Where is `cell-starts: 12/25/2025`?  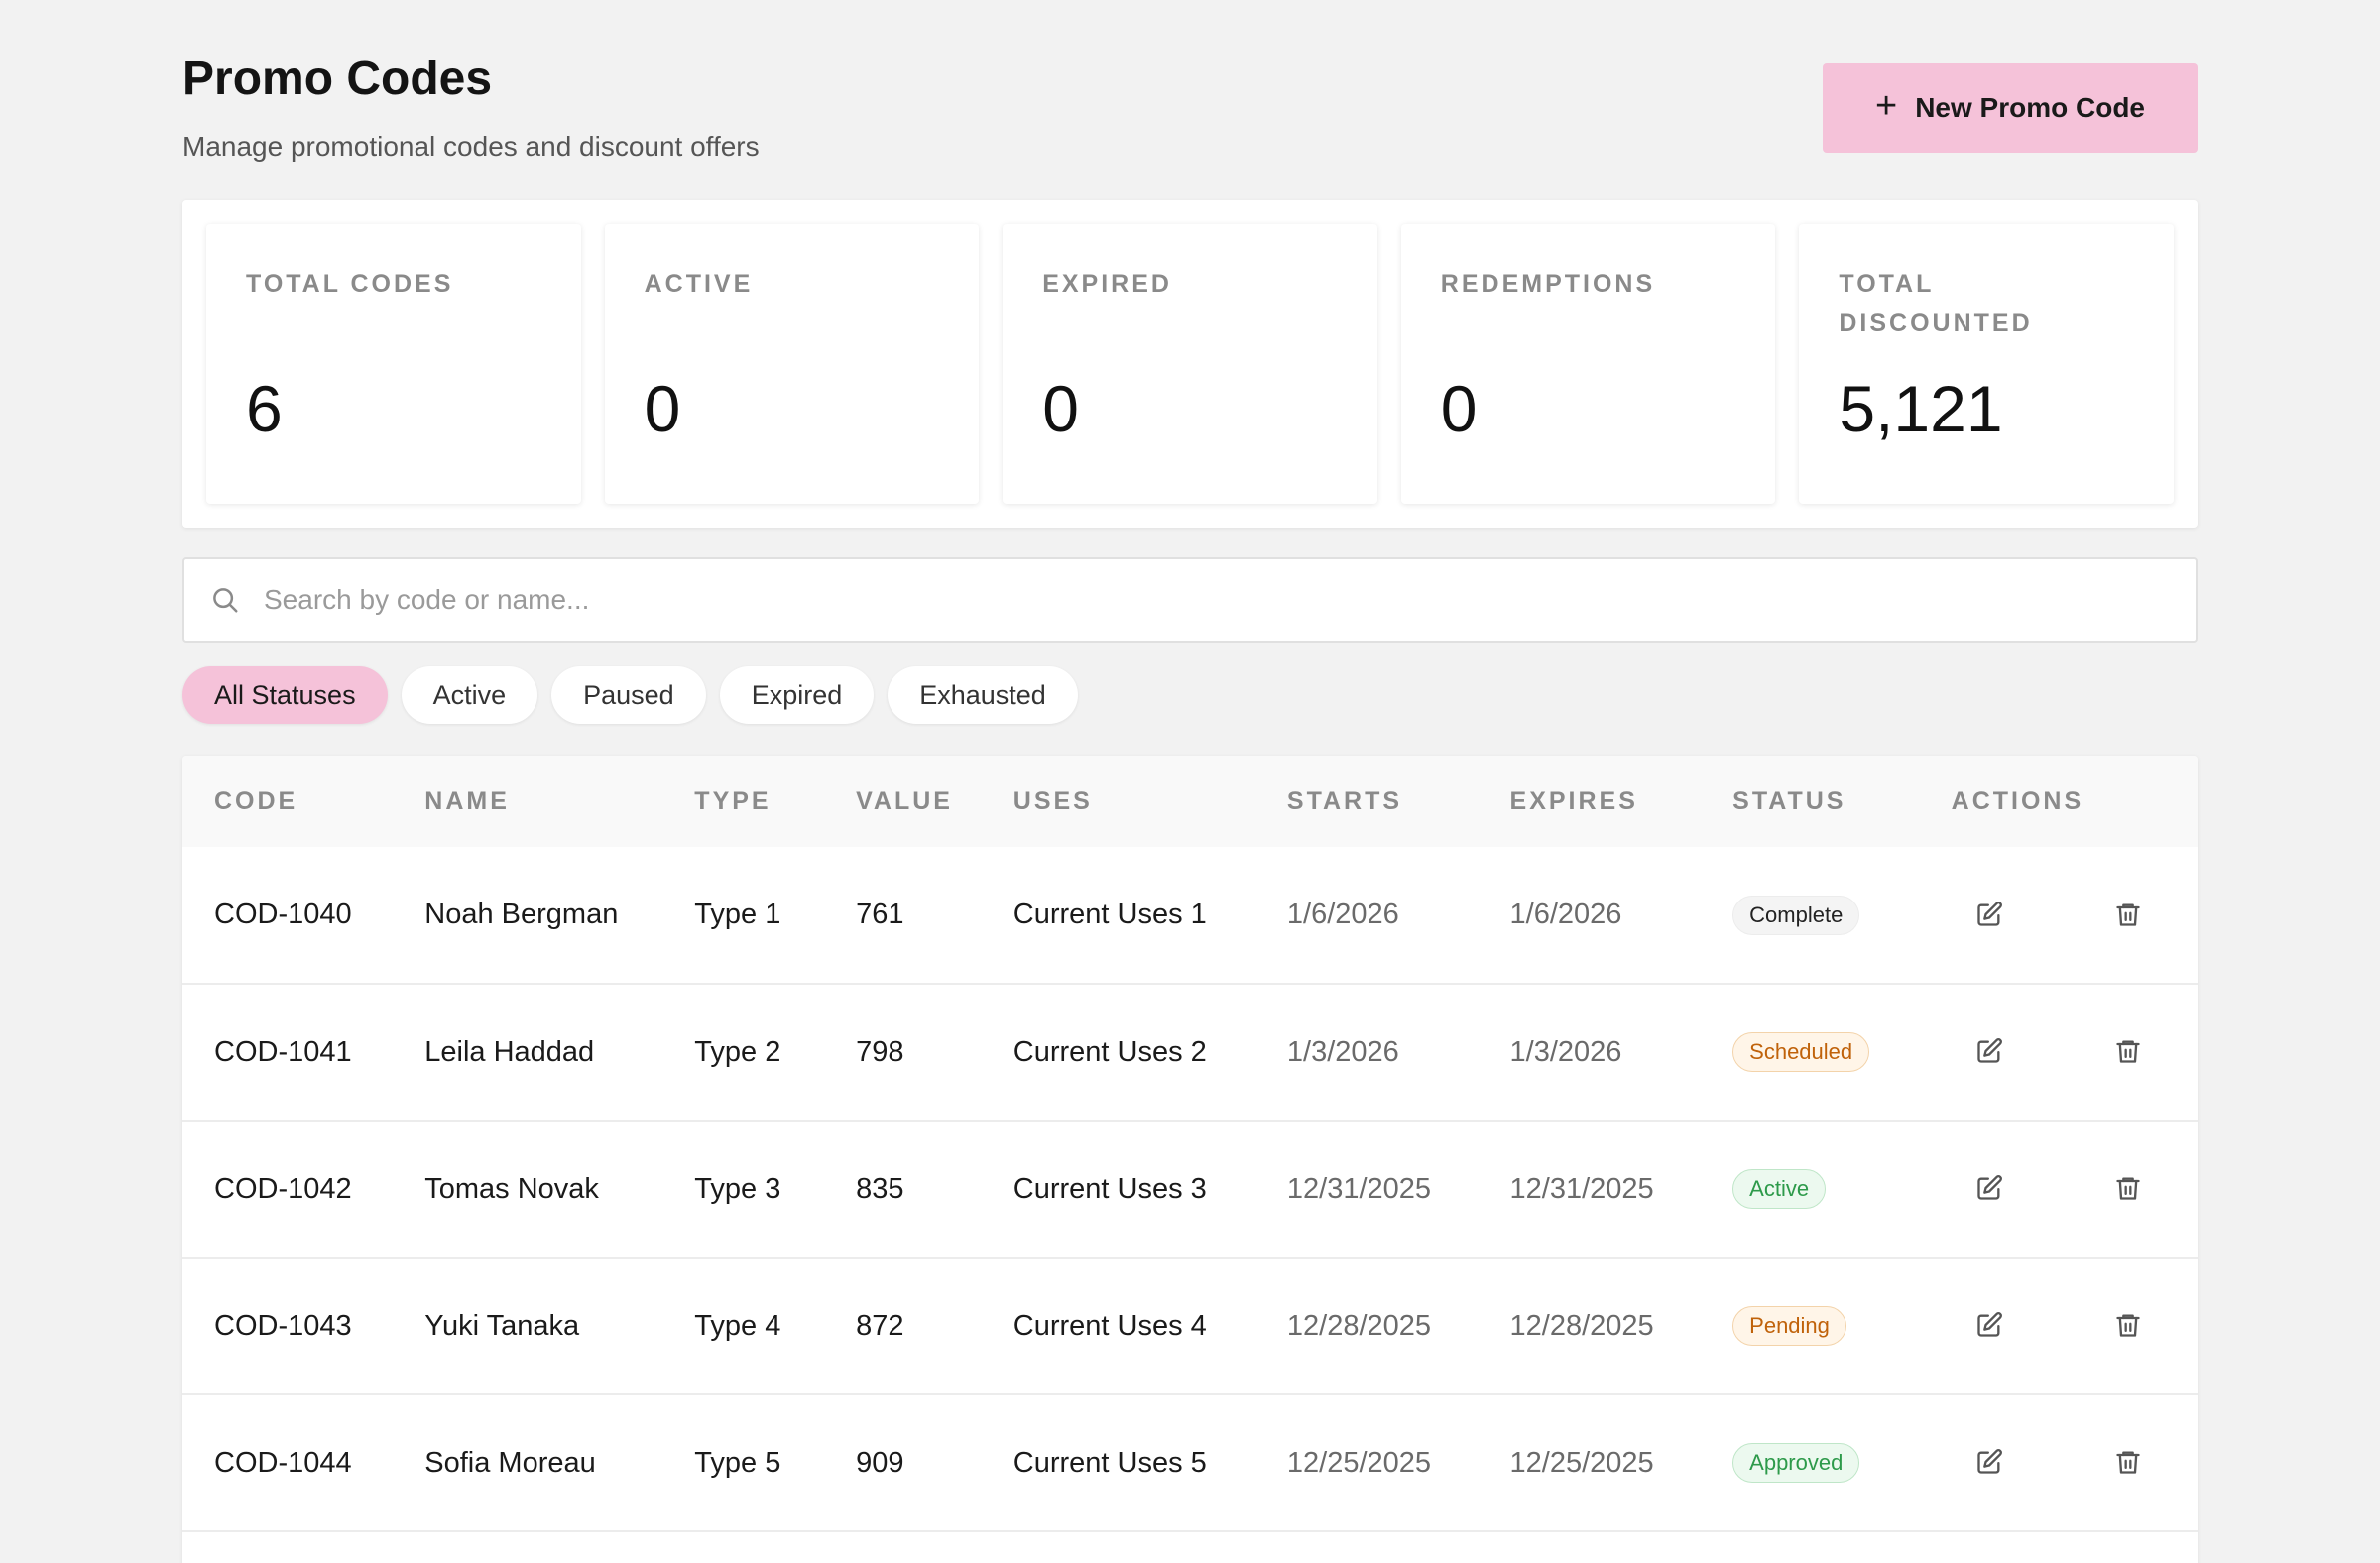 cell-starts: 12/25/2025 is located at coordinates (1359, 1462).